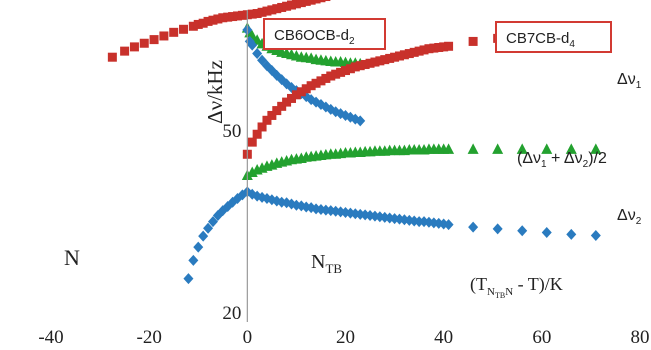  I want to click on label-box-cb6ocb: CB6OCB-d2, so click(324, 34).